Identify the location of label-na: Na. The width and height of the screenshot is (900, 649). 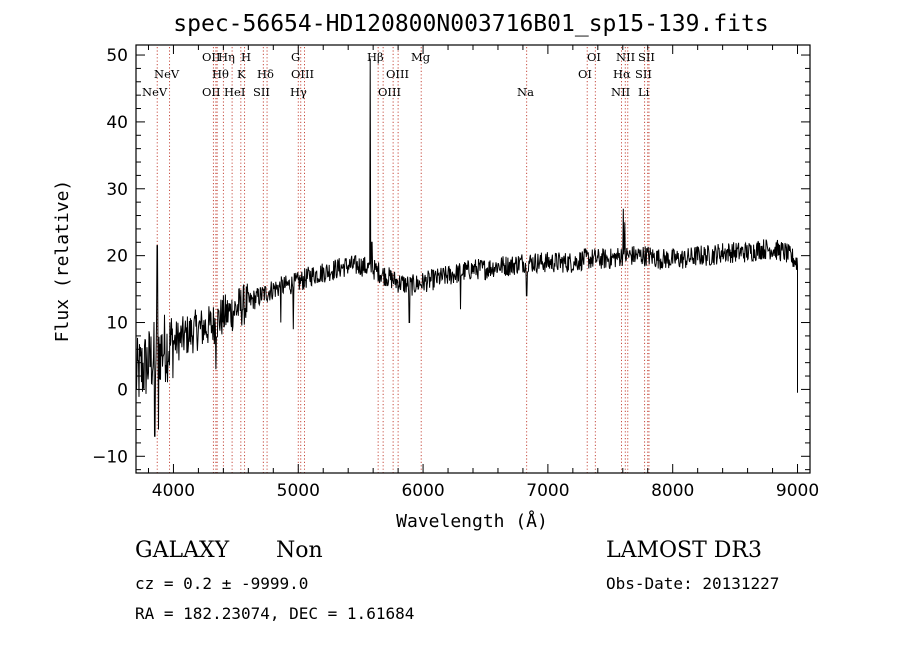
(525, 92).